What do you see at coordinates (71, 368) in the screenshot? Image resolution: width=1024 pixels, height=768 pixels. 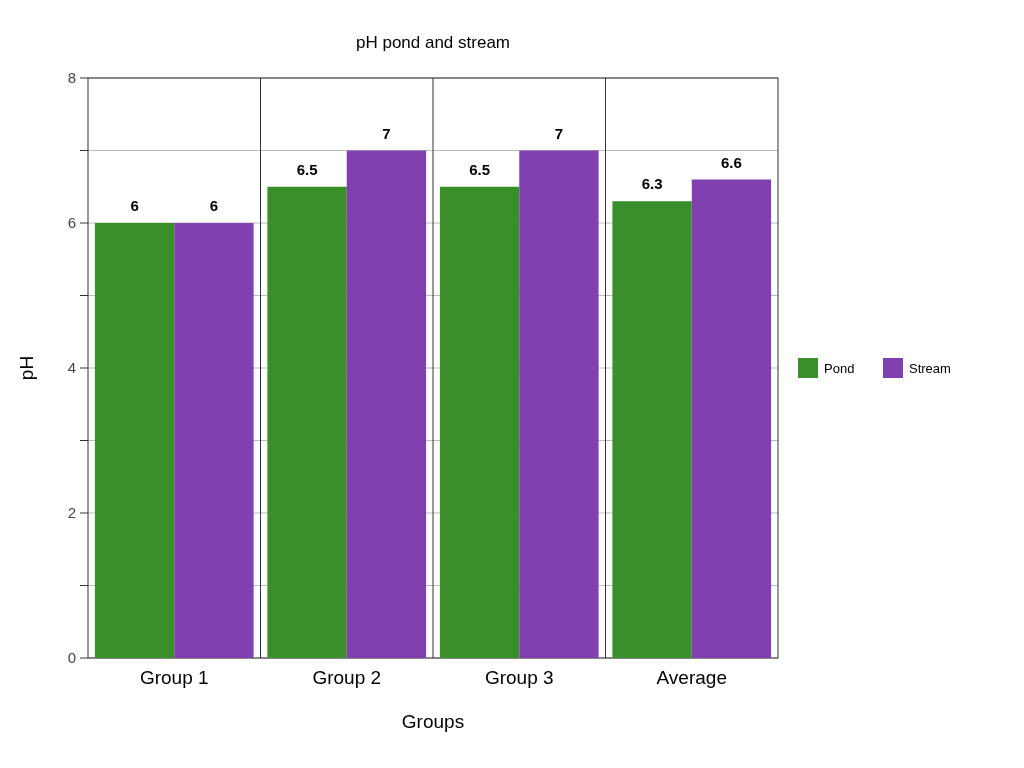 I see `y-tick-label: 4` at bounding box center [71, 368].